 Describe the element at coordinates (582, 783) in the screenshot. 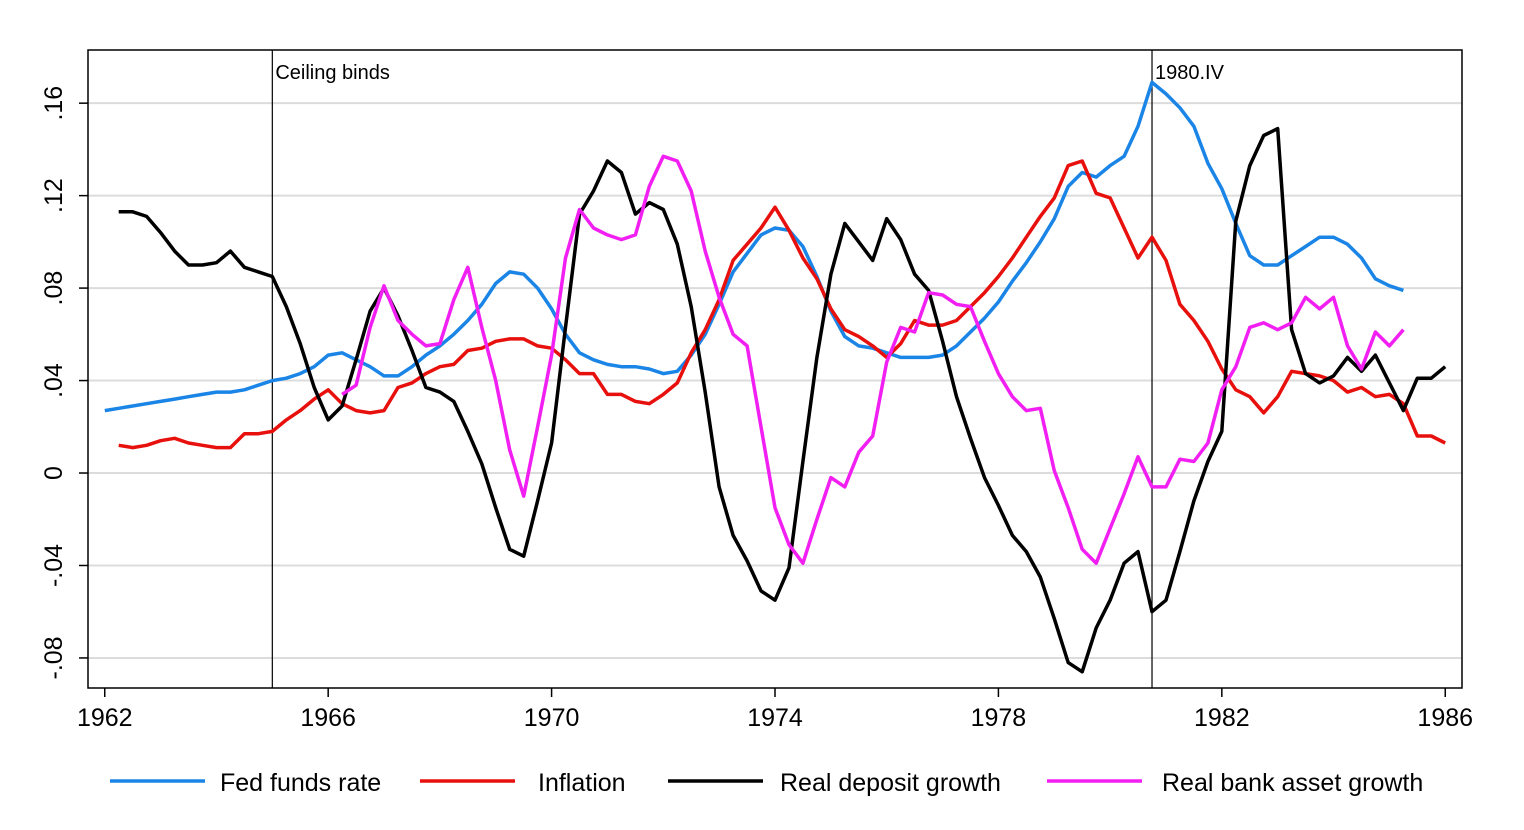

I see `legend-label: Inflation` at that location.